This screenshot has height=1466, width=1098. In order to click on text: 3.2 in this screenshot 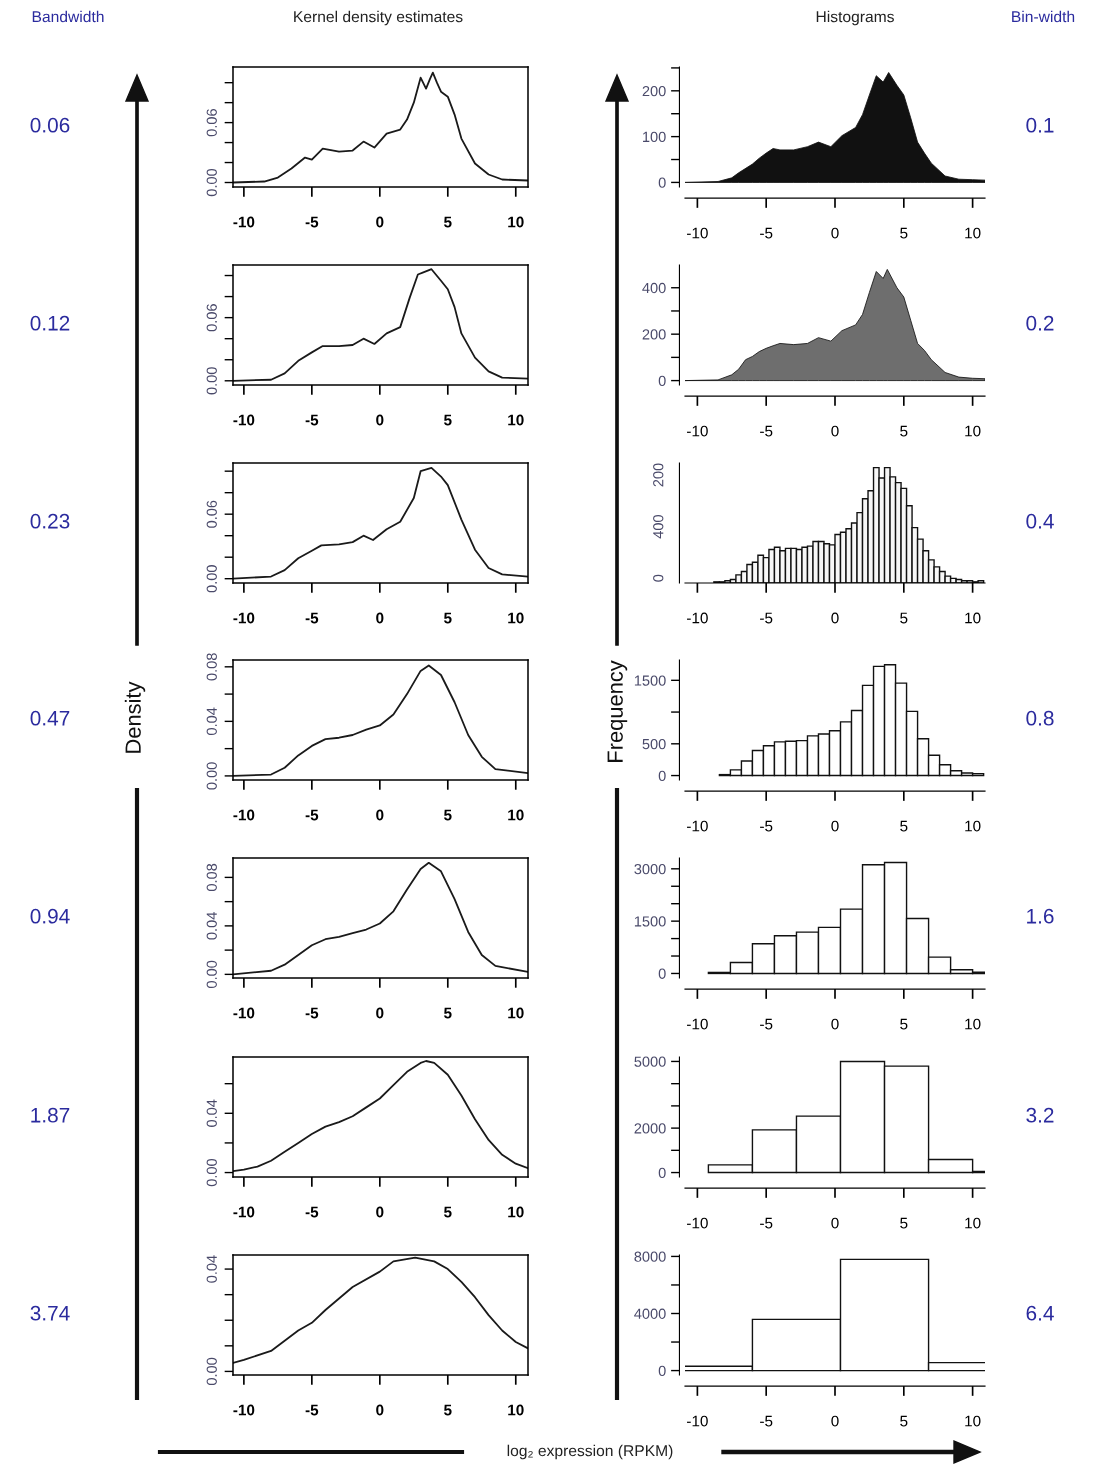, I will do `click(1040, 1115)`.